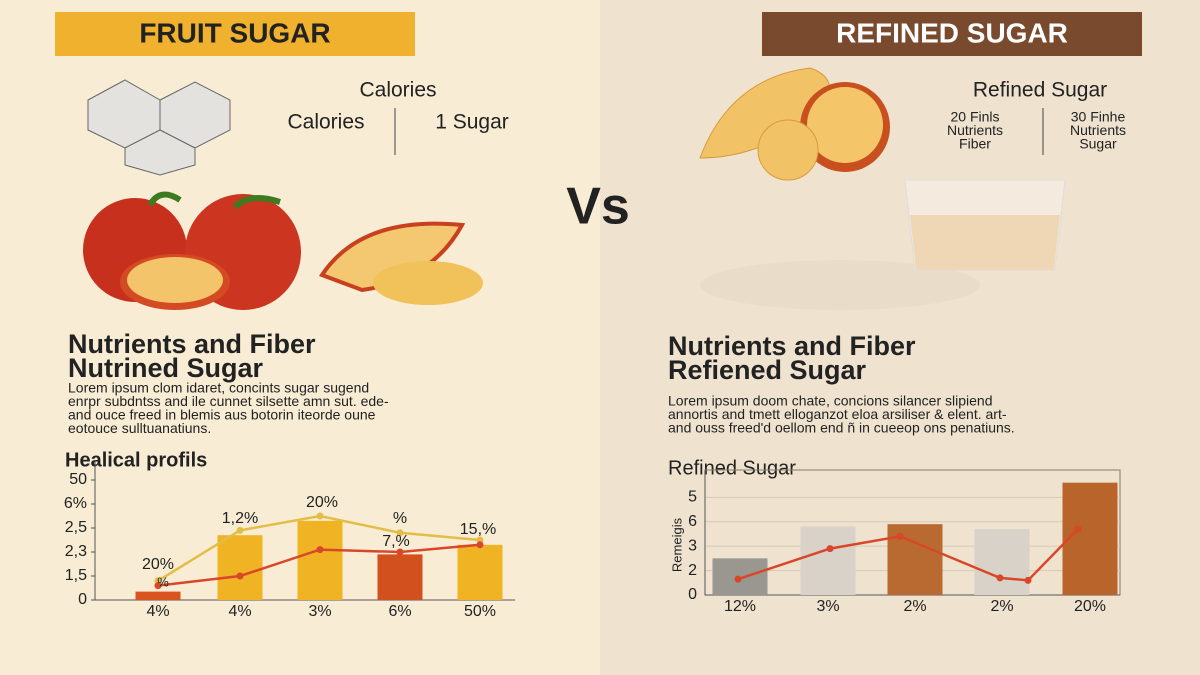  I want to click on x-tick-label: 12%, so click(740, 606).